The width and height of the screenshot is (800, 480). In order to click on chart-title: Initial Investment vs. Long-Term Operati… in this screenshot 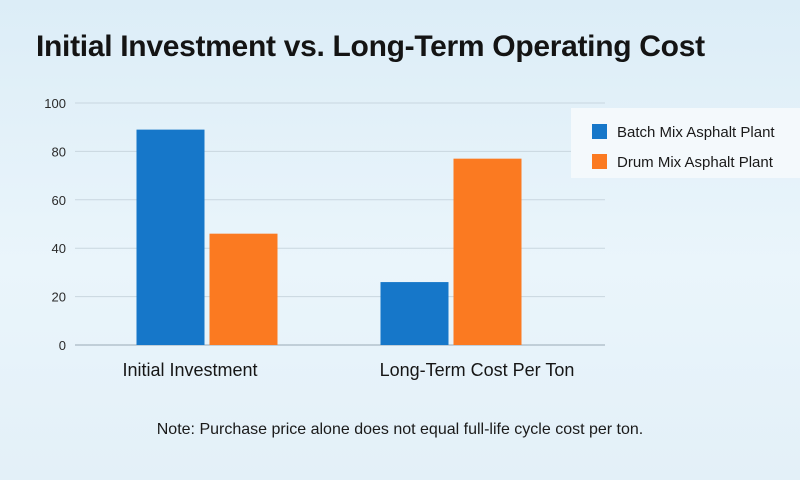, I will do `click(370, 46)`.